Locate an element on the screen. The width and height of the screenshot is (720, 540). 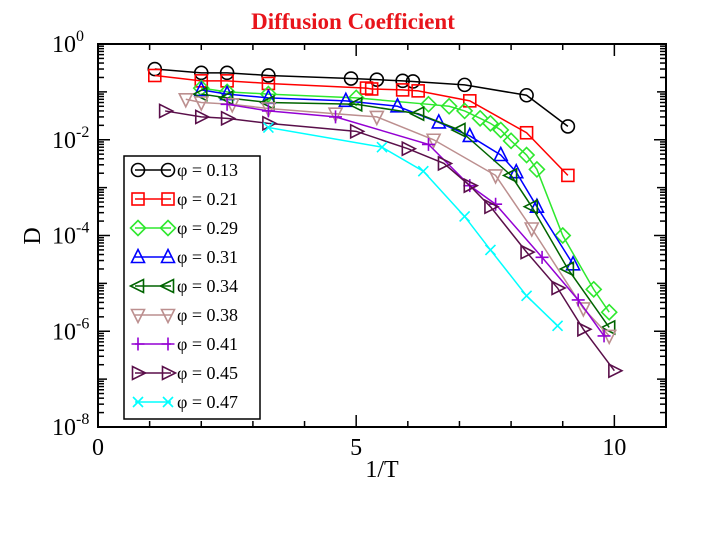
legend-label: φ = 0.31 is located at coordinates (207, 257).